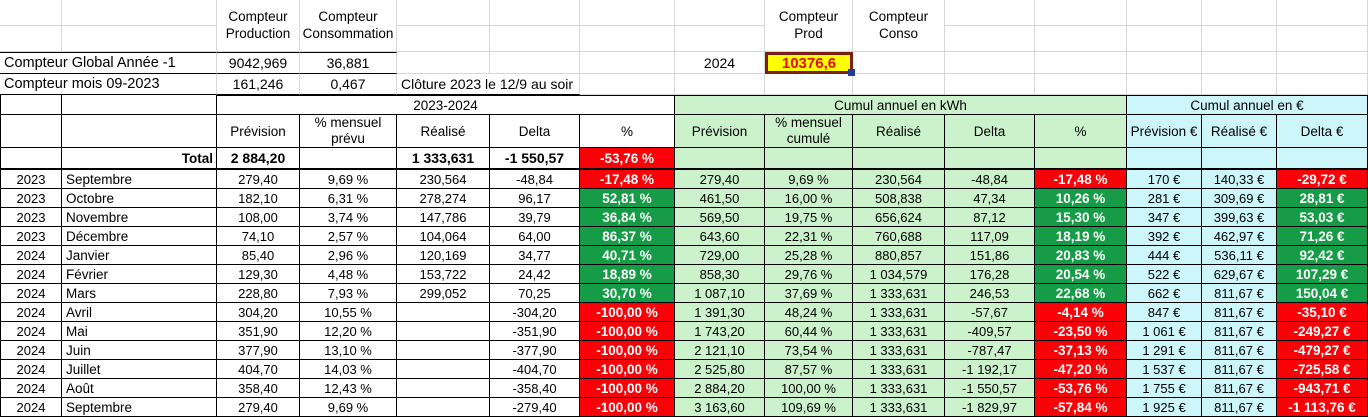 This screenshot has width=1368, height=417. What do you see at coordinates (443, 293) in the screenshot?
I see `cell-realise: 299,052` at bounding box center [443, 293].